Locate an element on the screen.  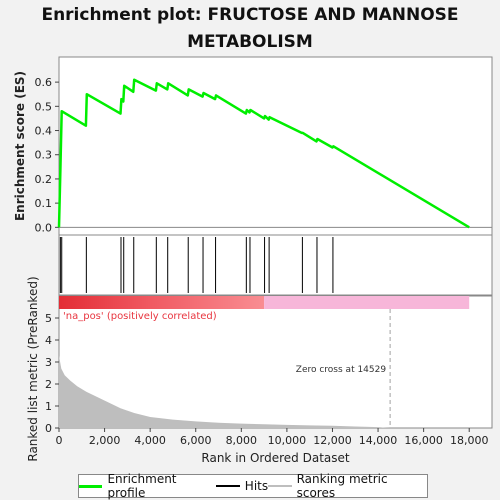
positive-correlation-label: 'na_pos' (positively correlated) is located at coordinates (140, 316).